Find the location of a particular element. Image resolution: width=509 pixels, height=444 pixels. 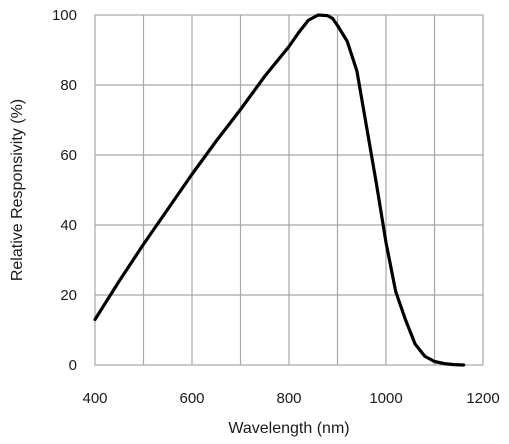

y-tick-label: 0 is located at coordinates (73, 365).